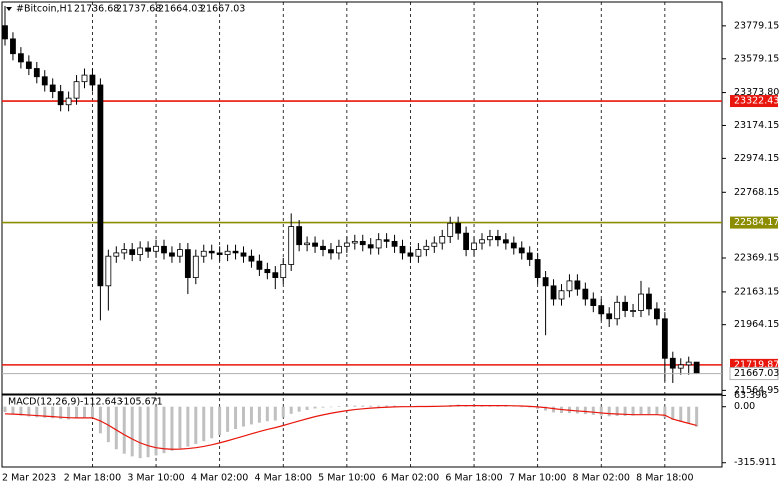 Image resolution: width=781 pixels, height=489 pixels. What do you see at coordinates (350, 427) in the screenshot?
I see `signal-line` at bounding box center [350, 427].